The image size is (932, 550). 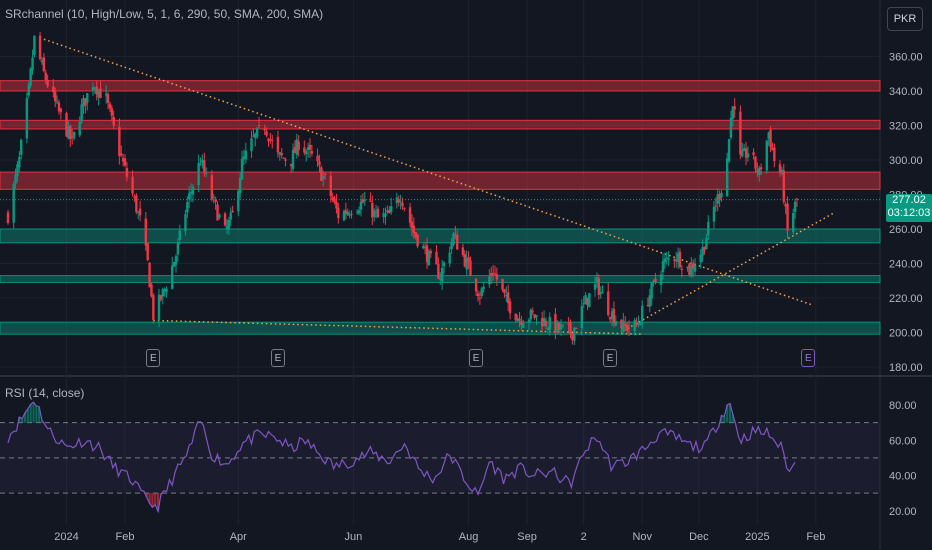 I want to click on price-tick-label: 180.00, so click(x=906, y=368).